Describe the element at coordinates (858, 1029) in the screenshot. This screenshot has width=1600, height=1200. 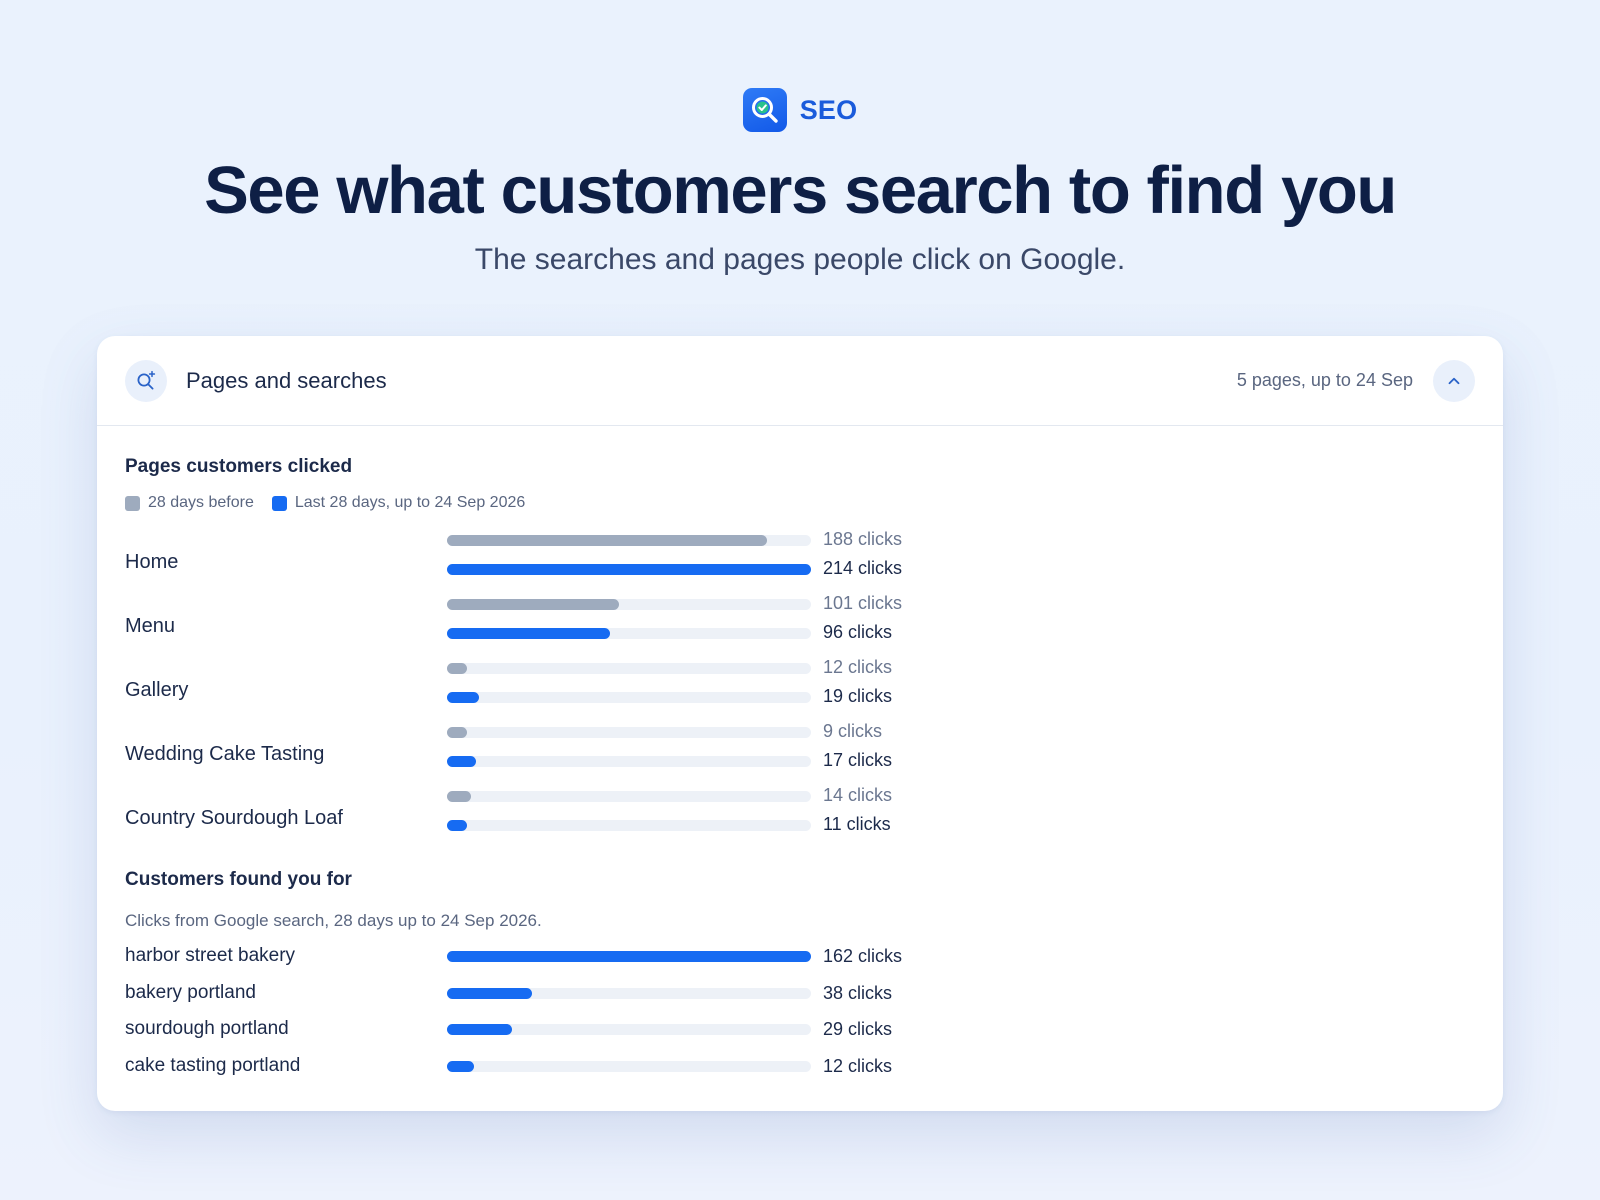
I see `value-search: 29 clicks` at that location.